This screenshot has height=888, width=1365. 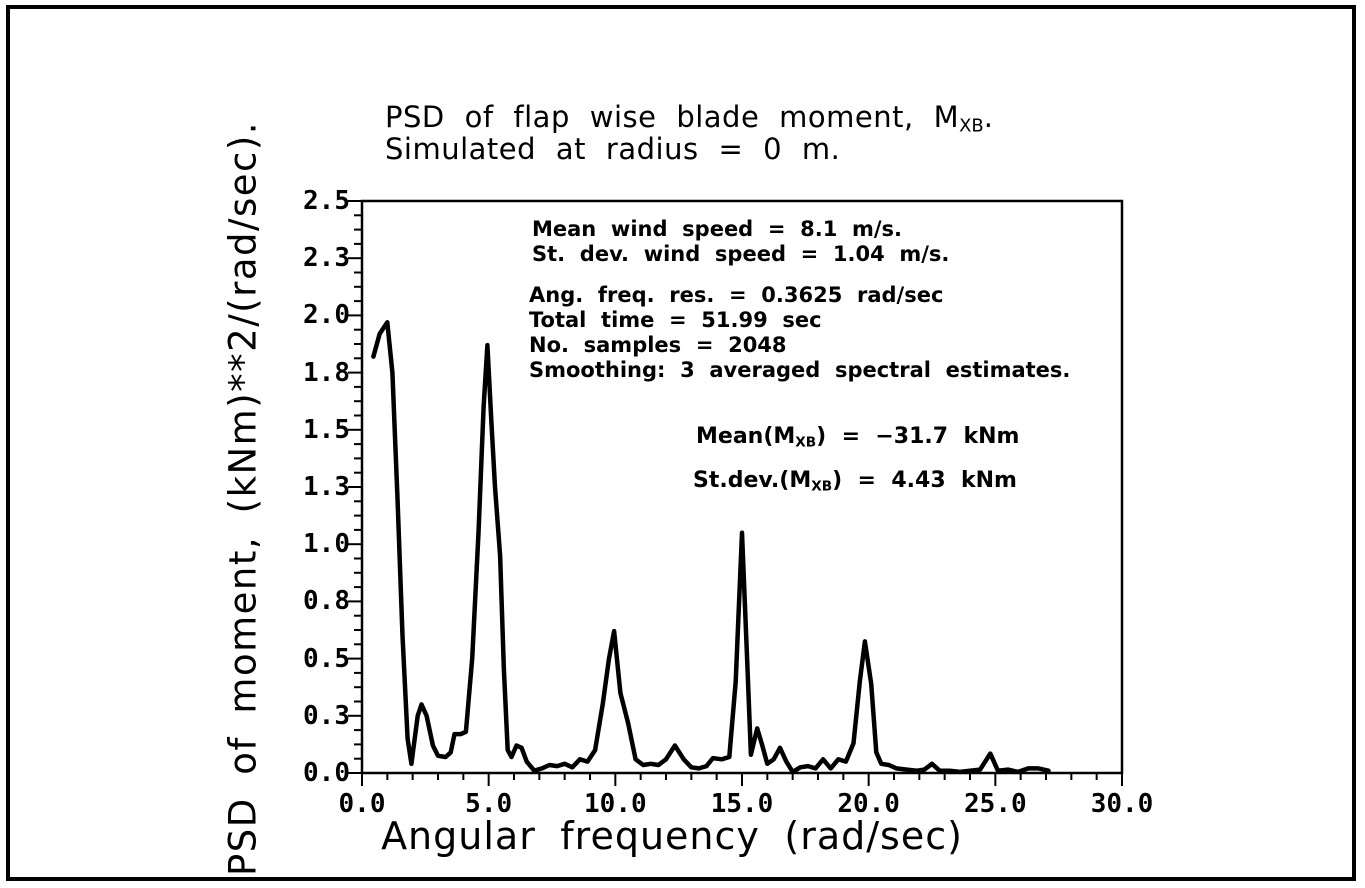 I want to click on stat-stdev-subscript: XB, so click(x=822, y=486).